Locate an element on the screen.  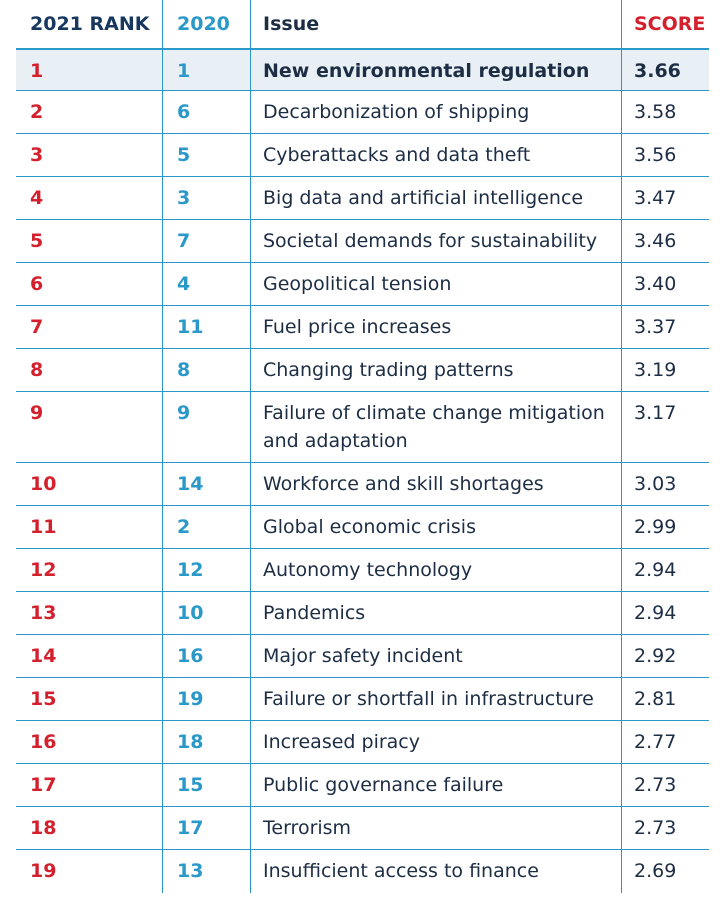
rank-2021-cell: 2 is located at coordinates (37, 112).